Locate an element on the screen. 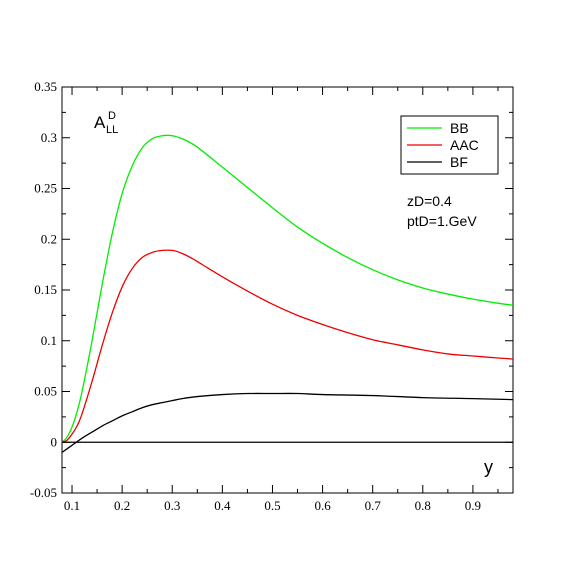 This screenshot has height=581, width=581. legend-label-bb: BB is located at coordinates (459, 128).